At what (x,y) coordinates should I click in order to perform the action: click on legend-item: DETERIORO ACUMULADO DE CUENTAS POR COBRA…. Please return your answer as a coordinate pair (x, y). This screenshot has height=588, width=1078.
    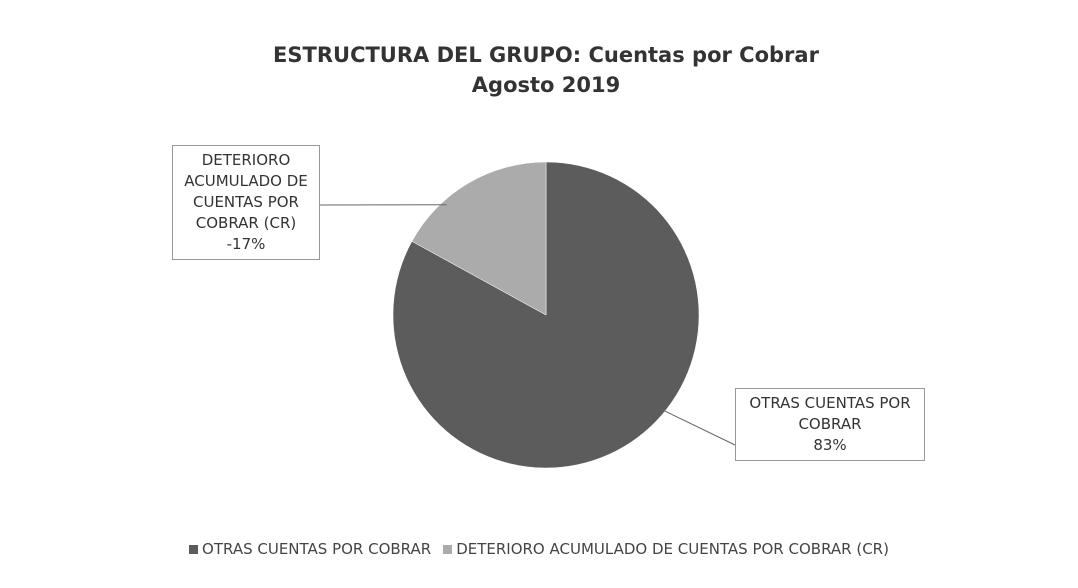
    Looking at the image, I should click on (666, 549).